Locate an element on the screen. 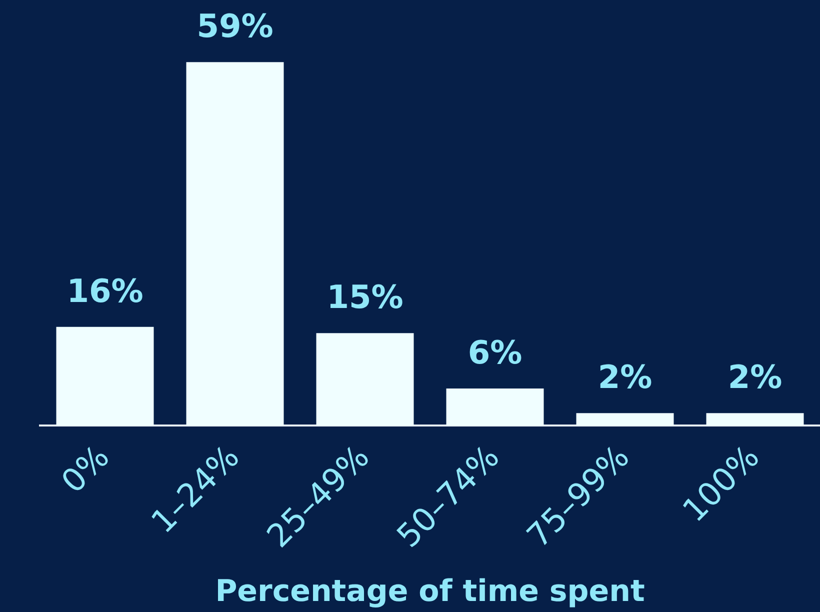 This screenshot has width=820, height=612. data-label: 15% is located at coordinates (365, 297).